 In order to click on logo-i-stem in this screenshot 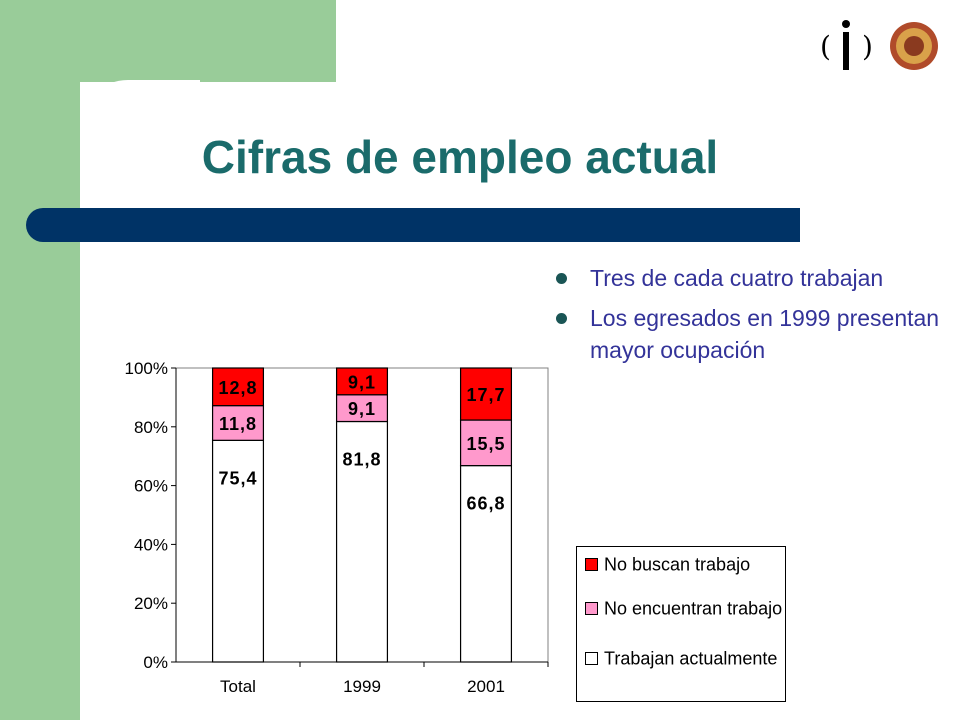, I will do `click(846, 51)`.